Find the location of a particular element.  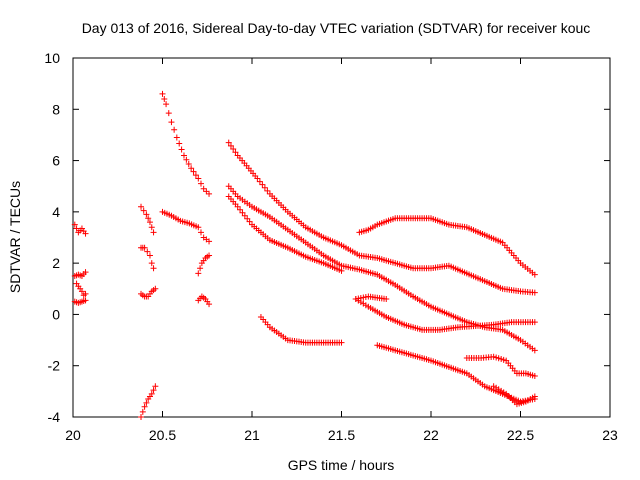

x-tick-label: 21 is located at coordinates (252, 435).